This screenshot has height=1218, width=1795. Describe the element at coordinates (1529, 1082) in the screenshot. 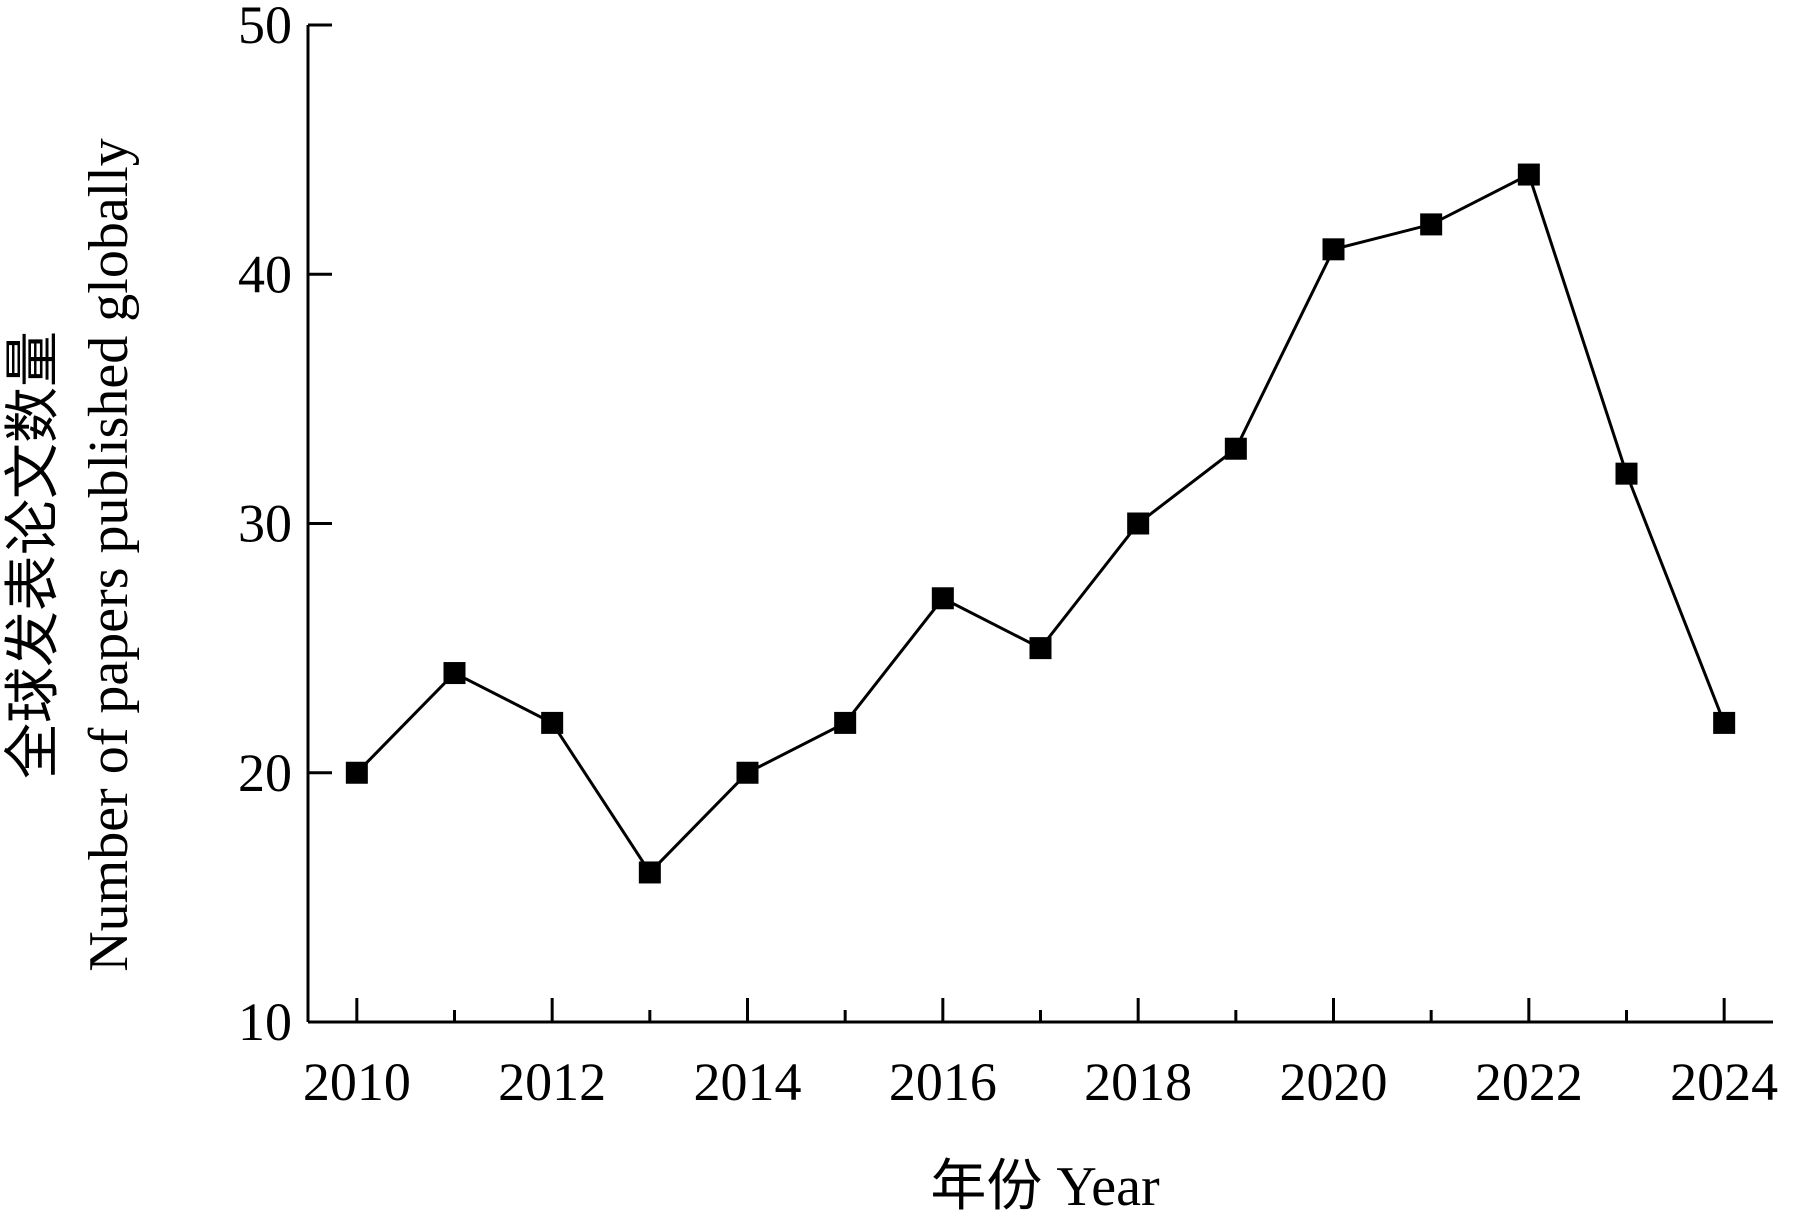

I see `x-tick-label: 2022` at that location.